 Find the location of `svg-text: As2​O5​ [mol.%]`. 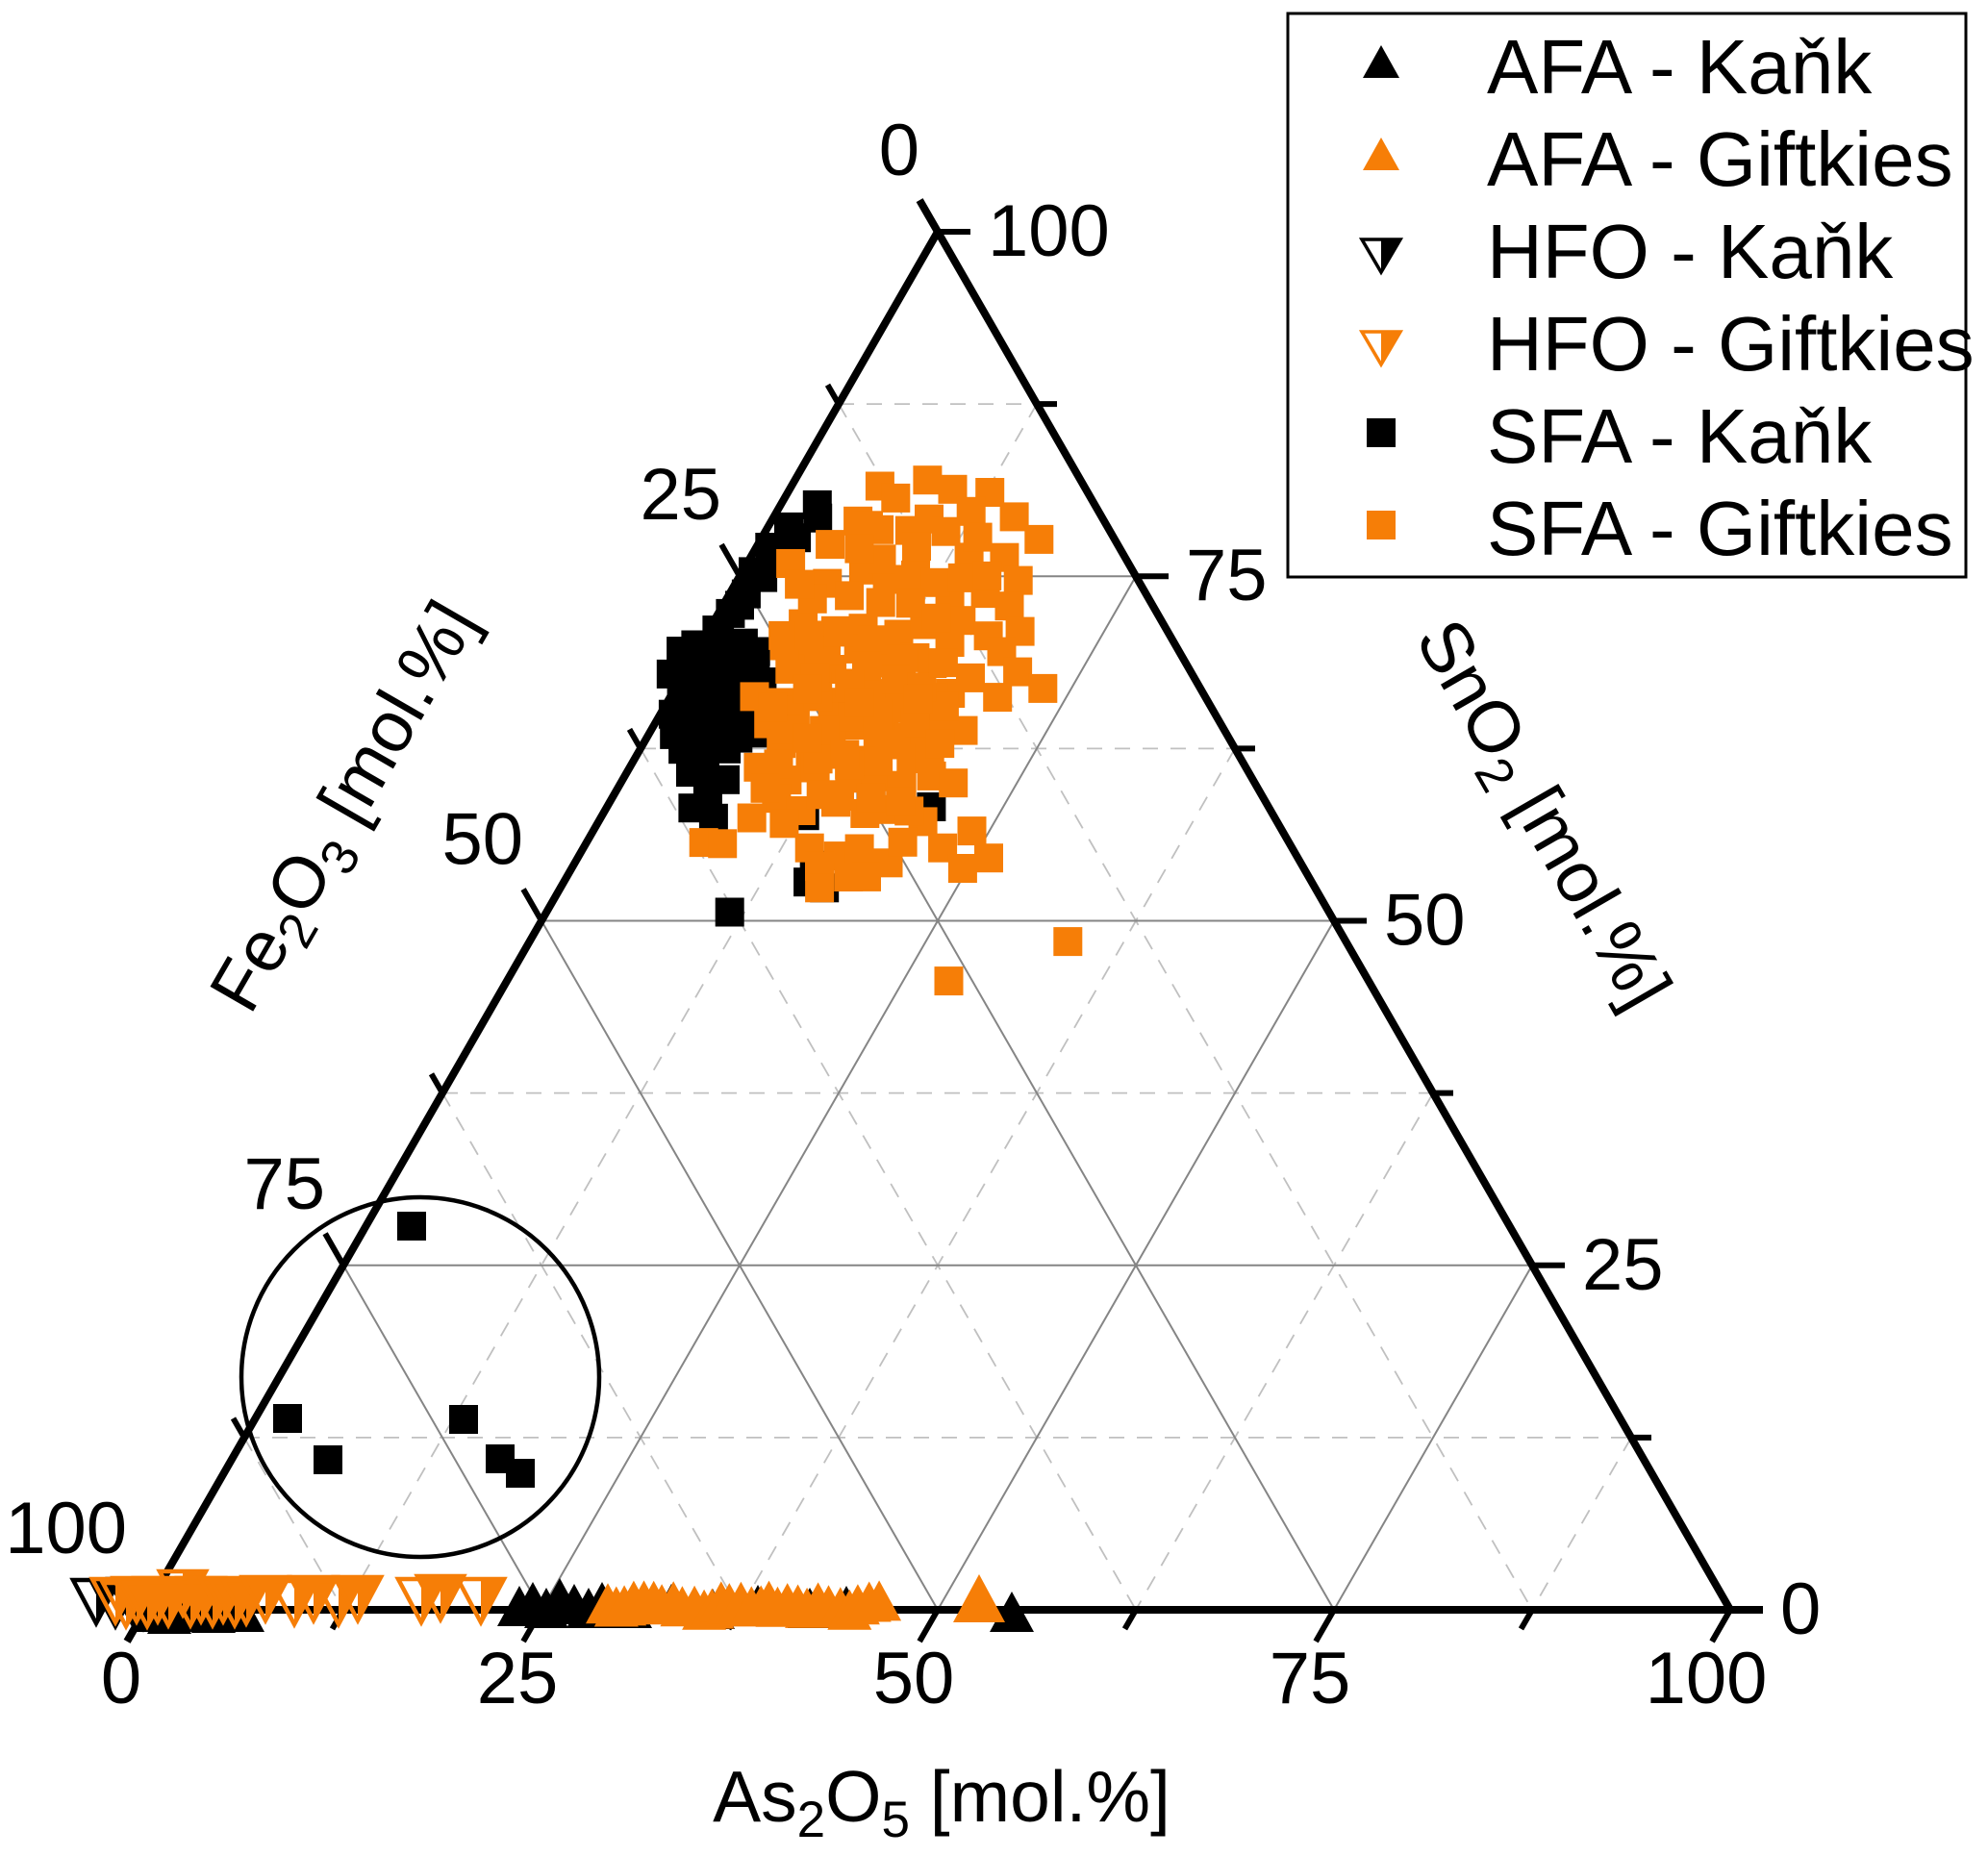

svg-text: As2​O5​ [mol.%] is located at coordinates (941, 1802).